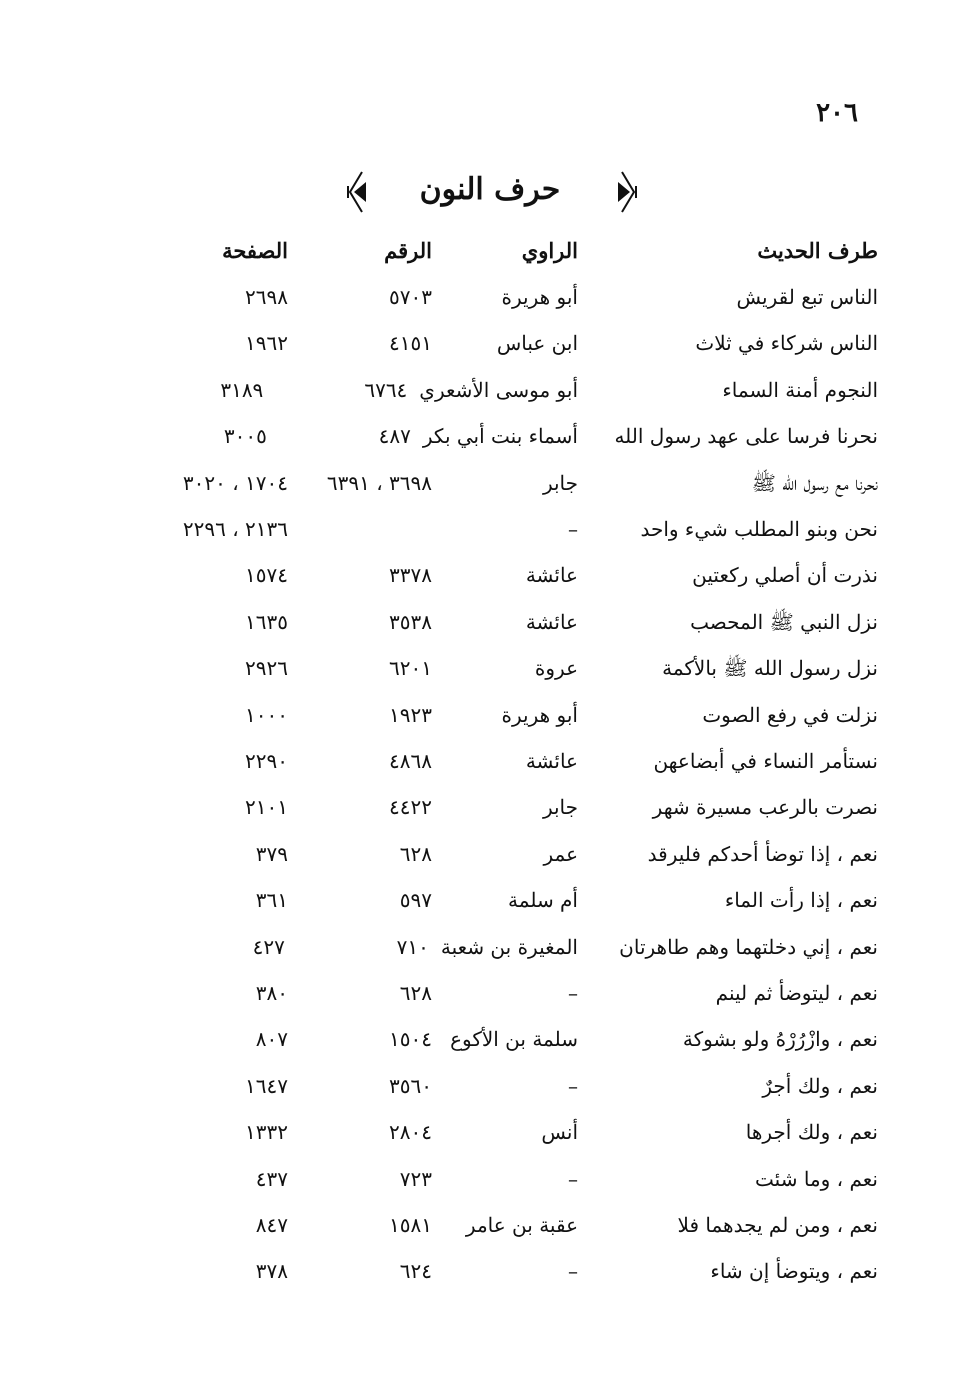  I want to click on table-header: طرف الحديث الراوي الرقم الصفحة, so click(444, 258).